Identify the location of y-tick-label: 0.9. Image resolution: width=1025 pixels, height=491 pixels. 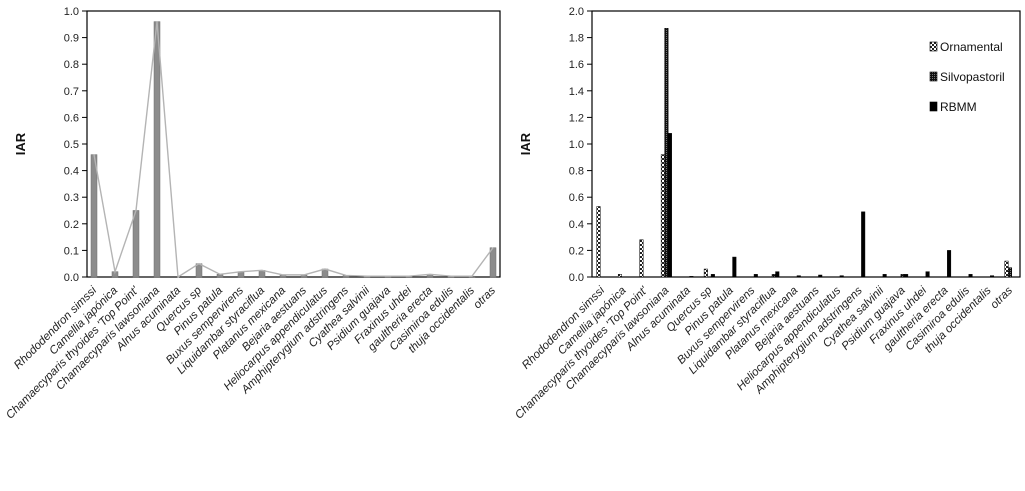
(71, 39).